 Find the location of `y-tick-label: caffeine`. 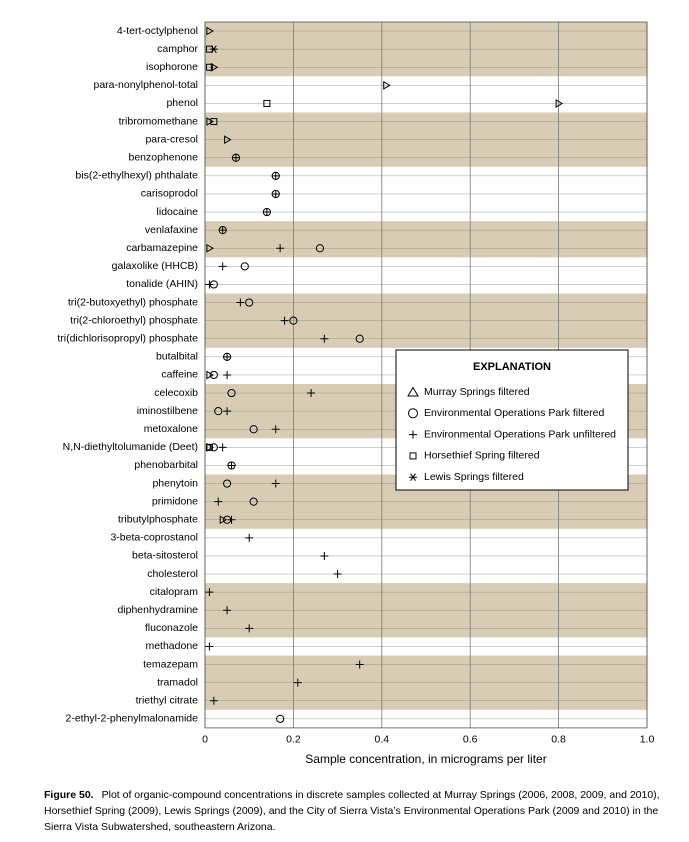

y-tick-label: caffeine is located at coordinates (179, 375).